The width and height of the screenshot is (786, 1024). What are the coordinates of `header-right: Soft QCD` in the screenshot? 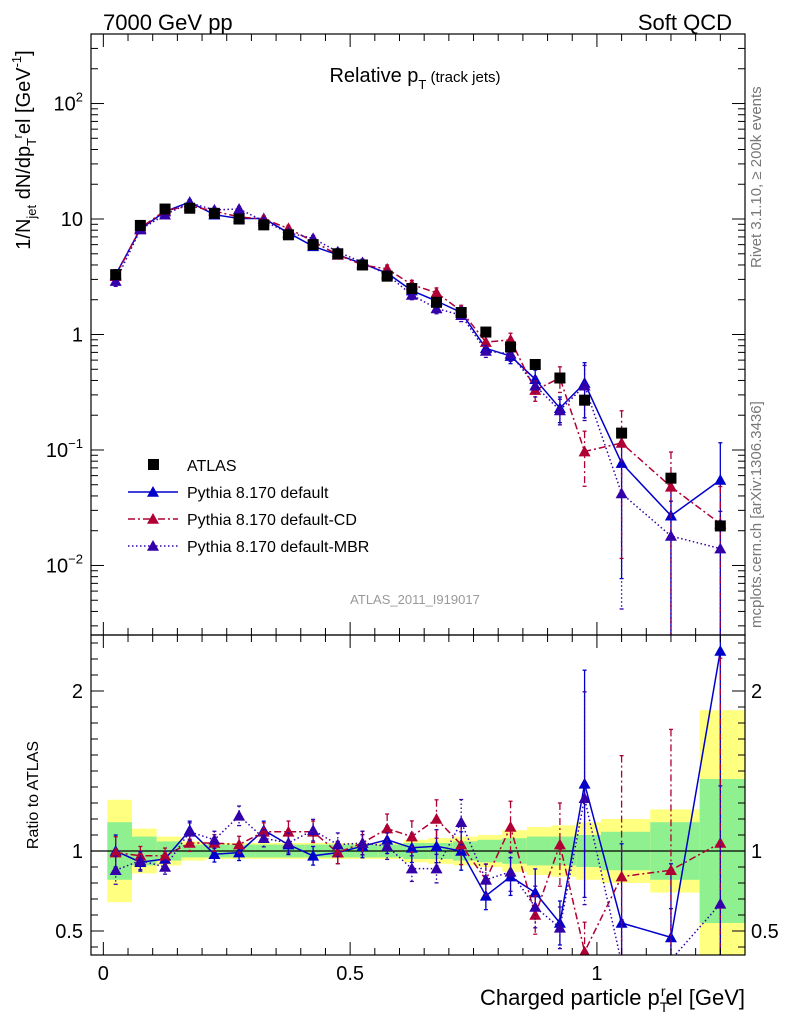 It's located at (685, 22).